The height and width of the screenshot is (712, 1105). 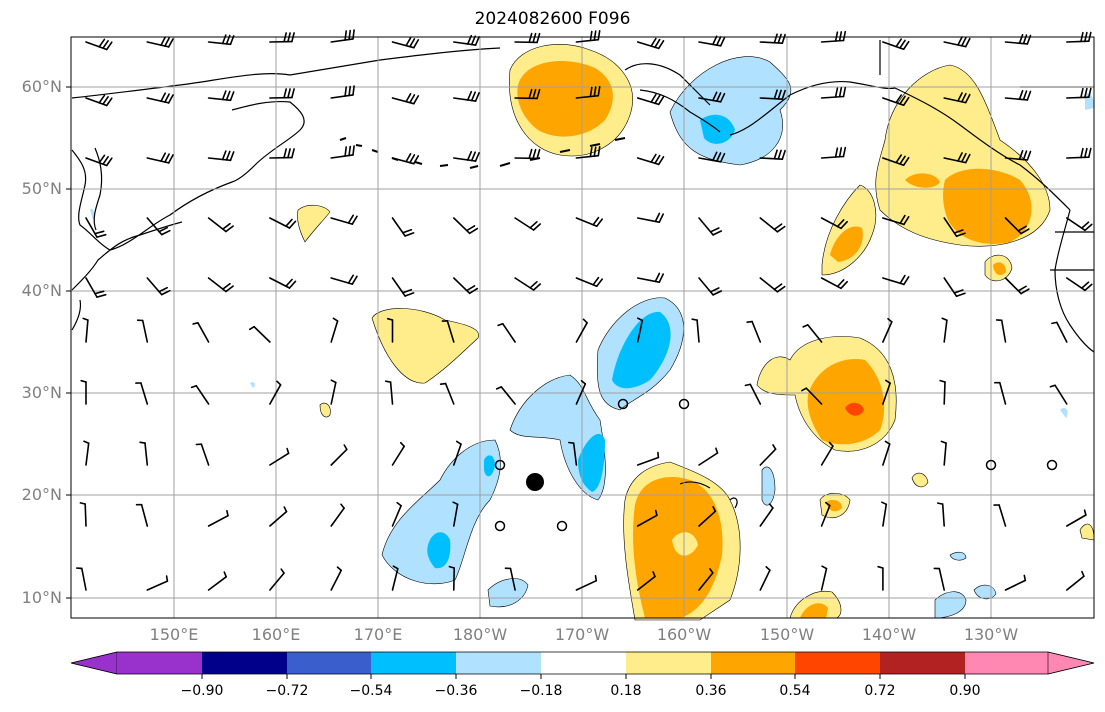 What do you see at coordinates (552, 19) in the screenshot?
I see `map-title: 2024082600 F096` at bounding box center [552, 19].